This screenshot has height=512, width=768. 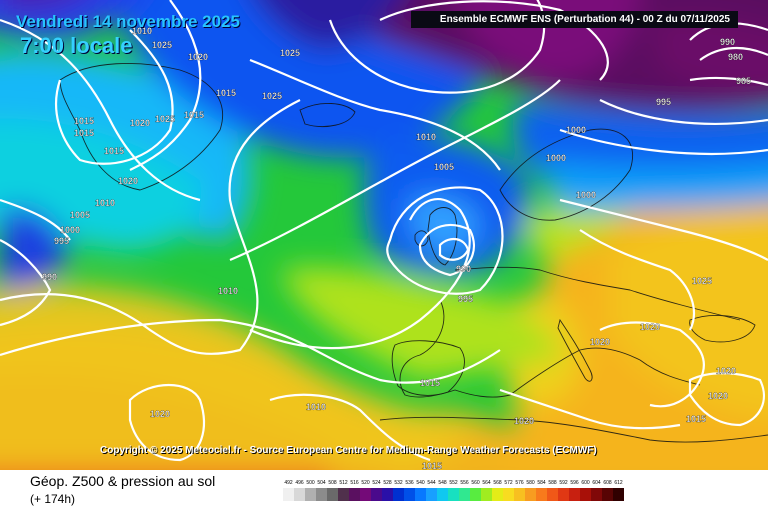 I want to click on scale-label: 492, so click(x=288, y=483).